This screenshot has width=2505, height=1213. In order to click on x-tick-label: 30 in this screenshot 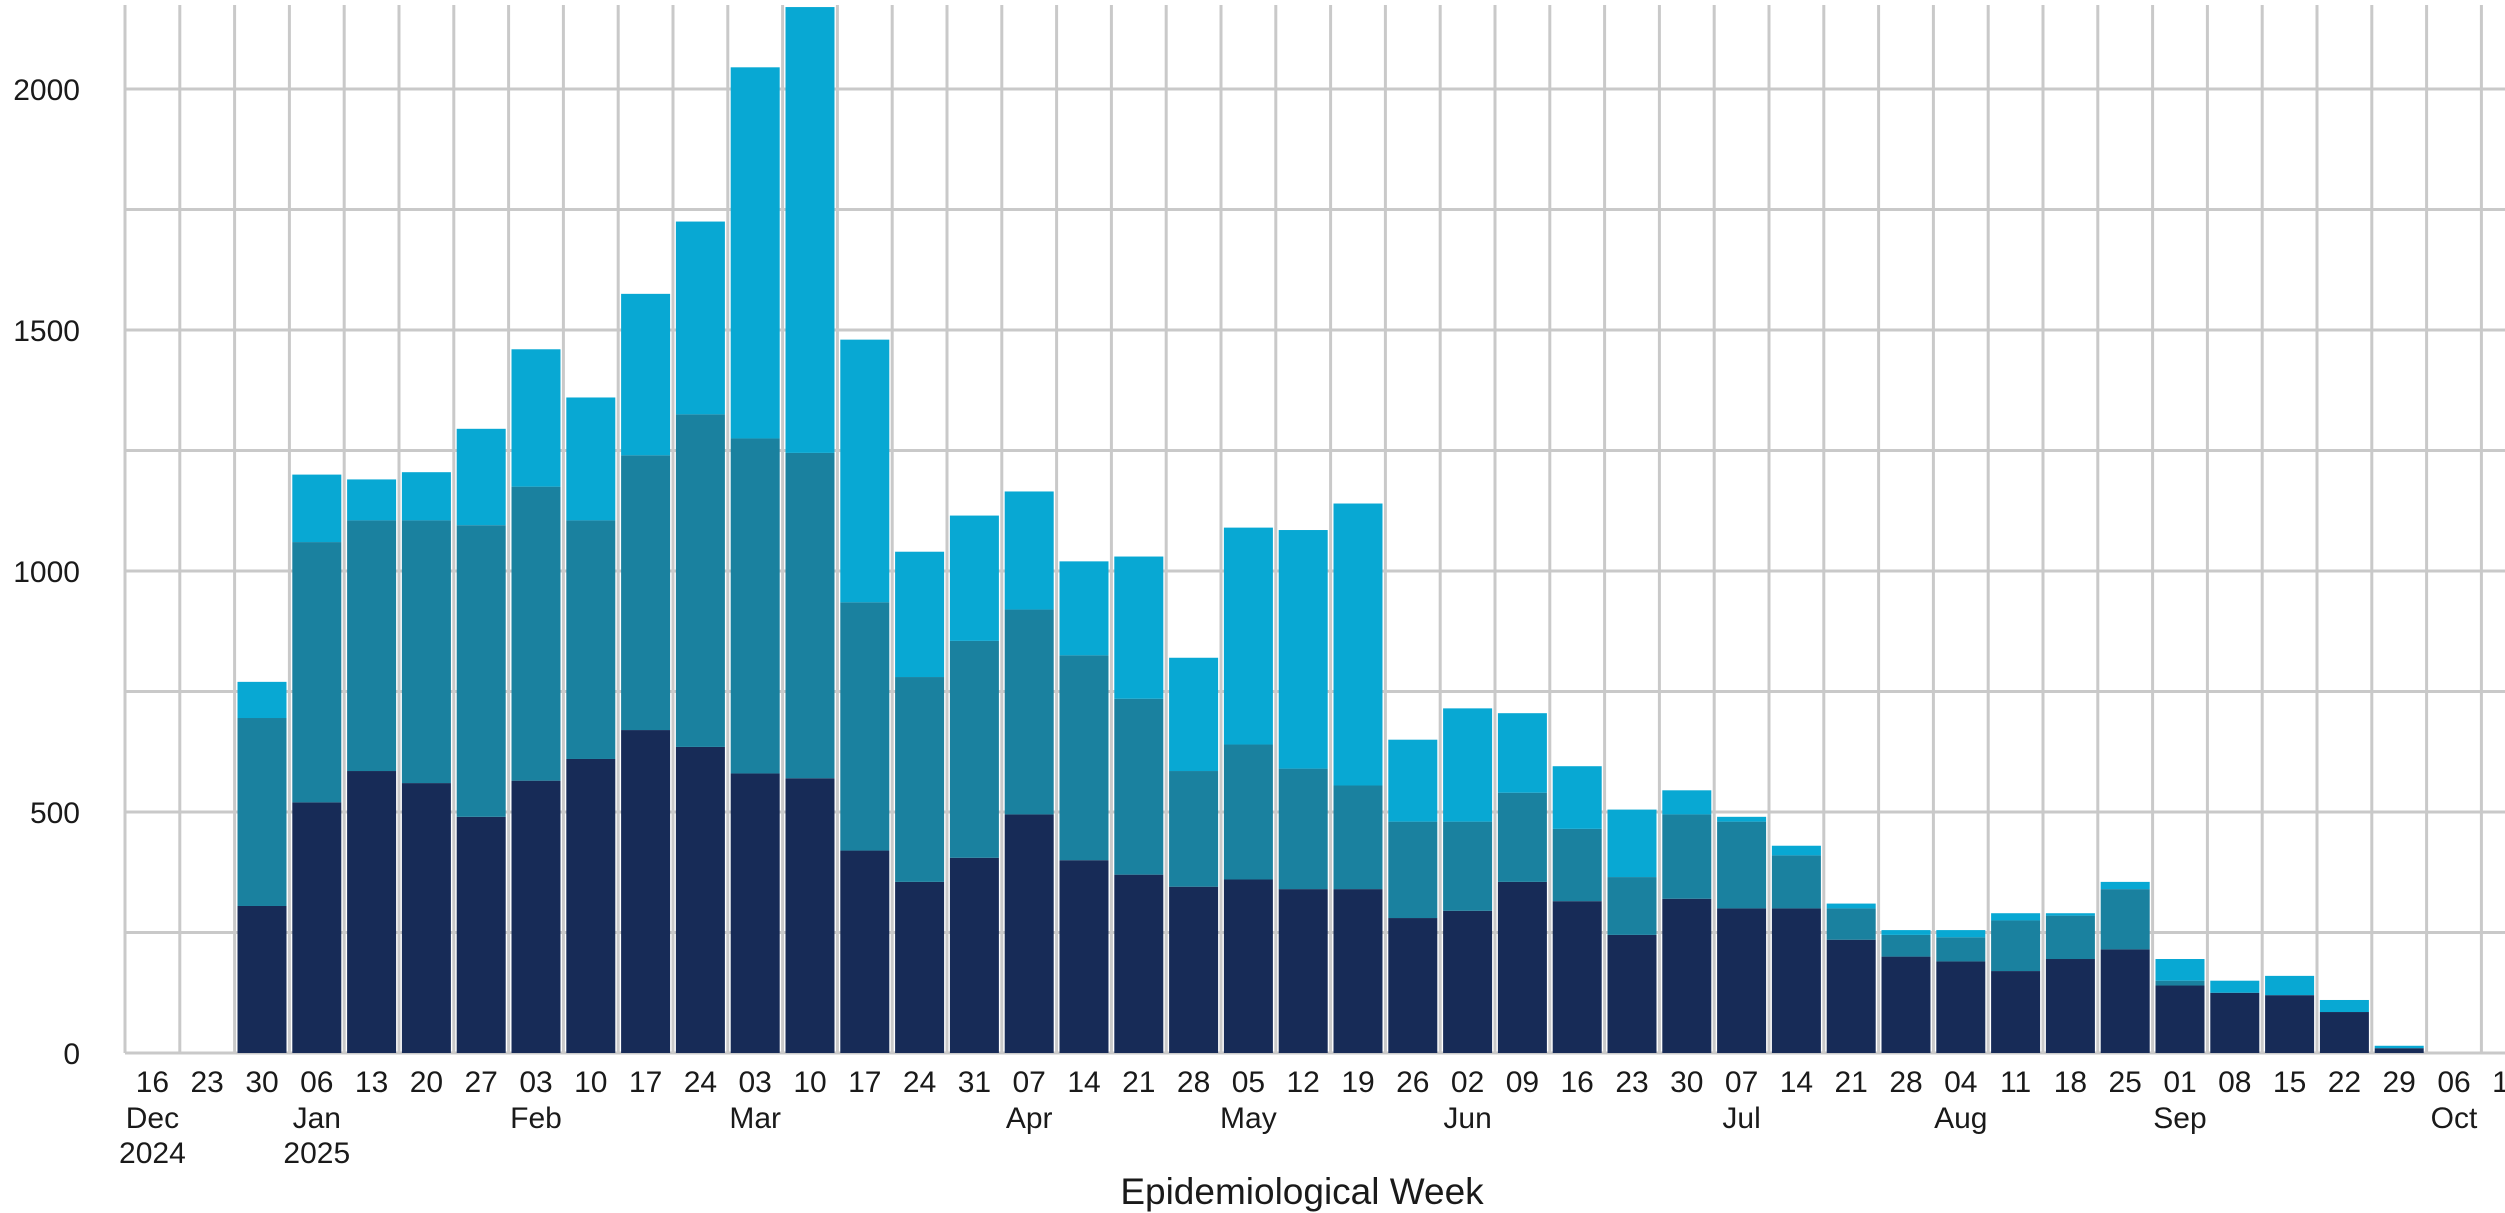, I will do `click(261, 1082)`.